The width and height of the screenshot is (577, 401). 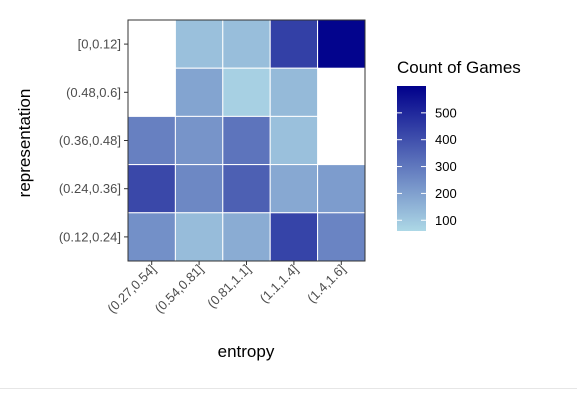 I want to click on legend-label: 200, so click(x=446, y=193).